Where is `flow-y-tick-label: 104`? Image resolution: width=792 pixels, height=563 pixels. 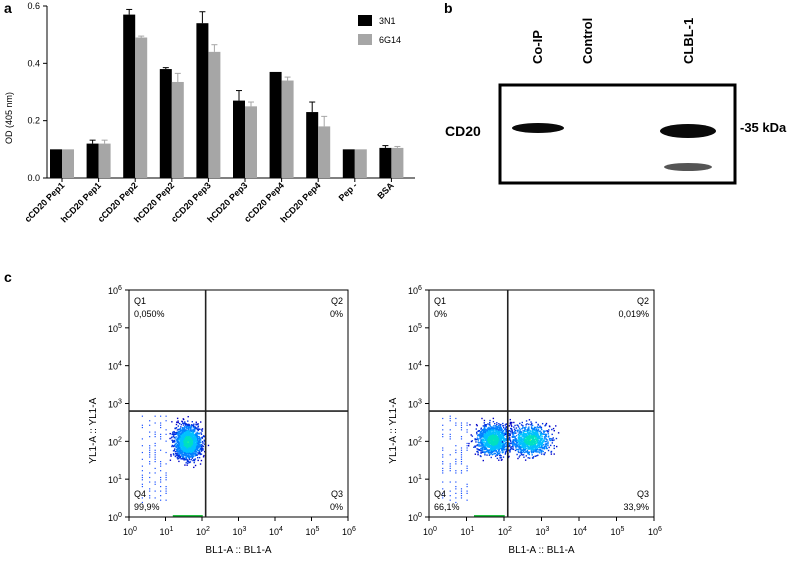
flow-y-tick-label: 104 is located at coordinates (415, 366).